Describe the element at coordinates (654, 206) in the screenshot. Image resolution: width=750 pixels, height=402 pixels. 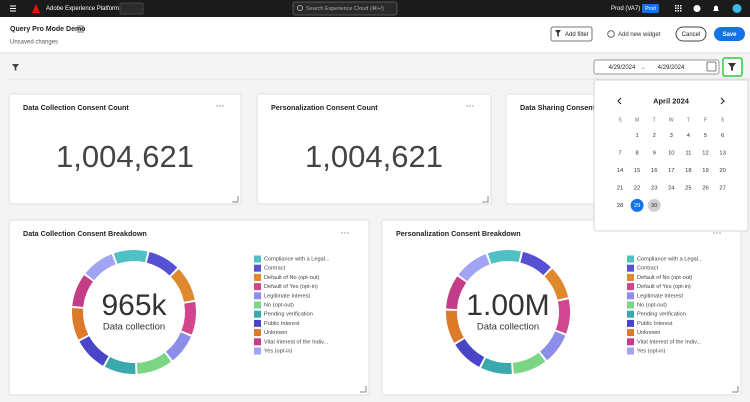
I see `calendar-day: 30` at that location.